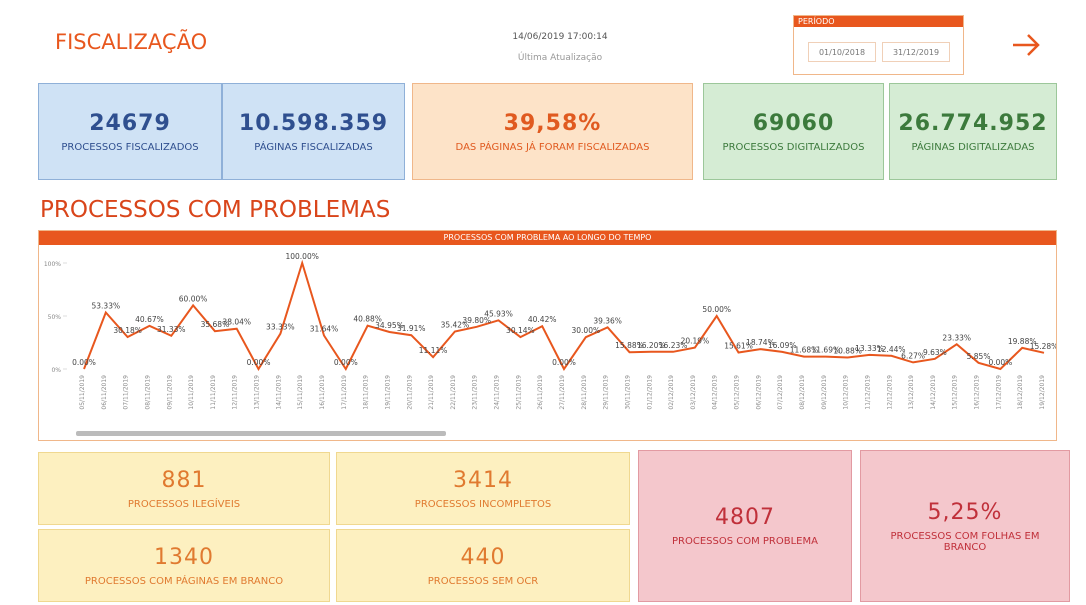 This screenshot has height=605, width=1086. I want to click on data-label: 16.09%, so click(782, 345).